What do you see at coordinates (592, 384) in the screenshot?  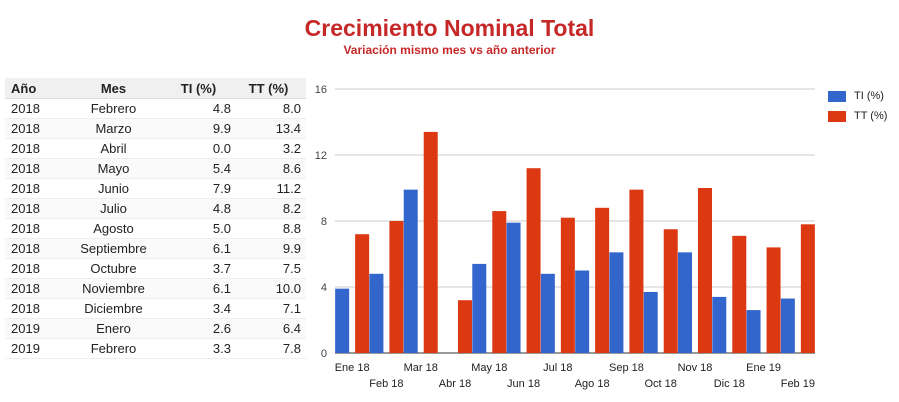 I see `x-tick-label: Ago 18` at bounding box center [592, 384].